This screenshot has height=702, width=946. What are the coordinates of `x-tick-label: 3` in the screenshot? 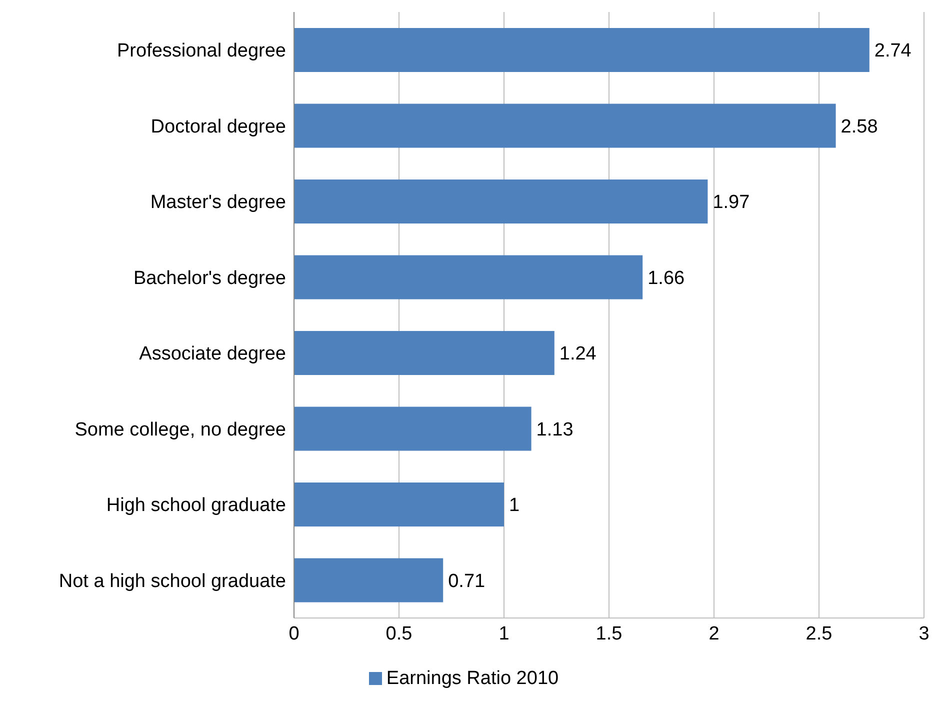 It's located at (924, 633).